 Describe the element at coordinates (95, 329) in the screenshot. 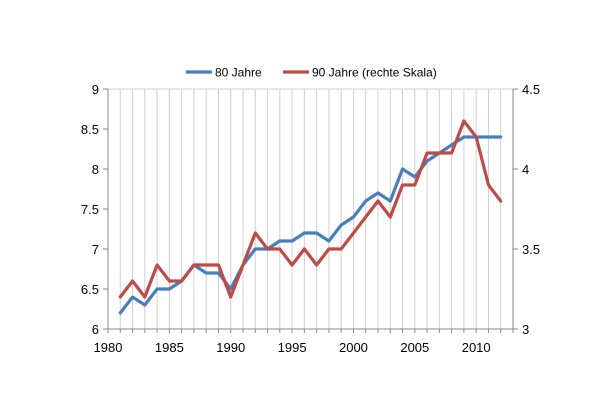

I see `left-tick-label: 6` at that location.